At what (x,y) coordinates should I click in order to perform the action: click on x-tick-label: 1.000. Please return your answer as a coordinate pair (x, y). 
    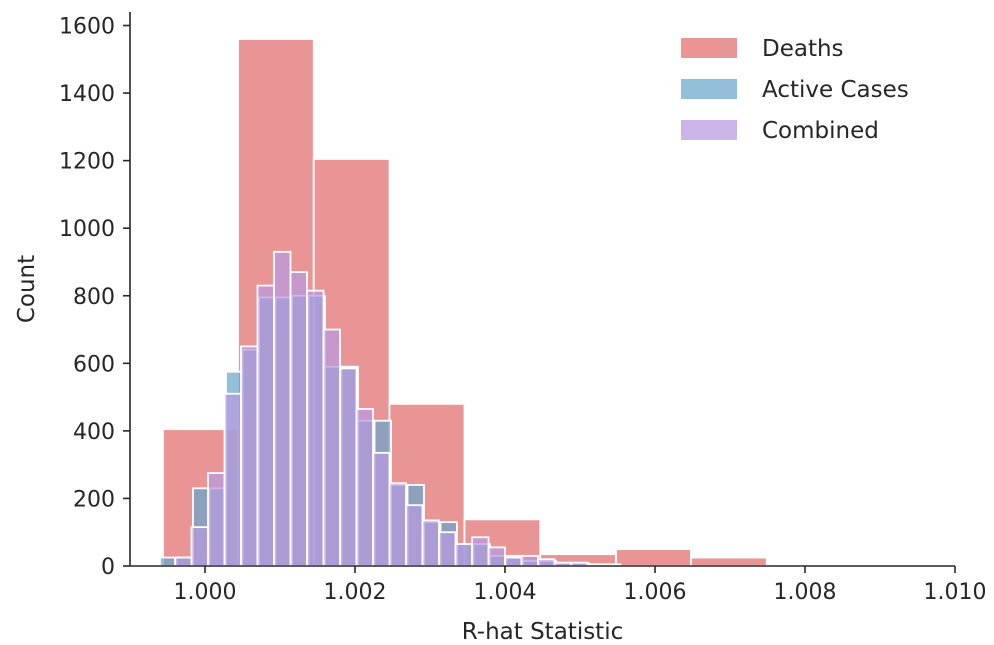
    Looking at the image, I should click on (205, 592).